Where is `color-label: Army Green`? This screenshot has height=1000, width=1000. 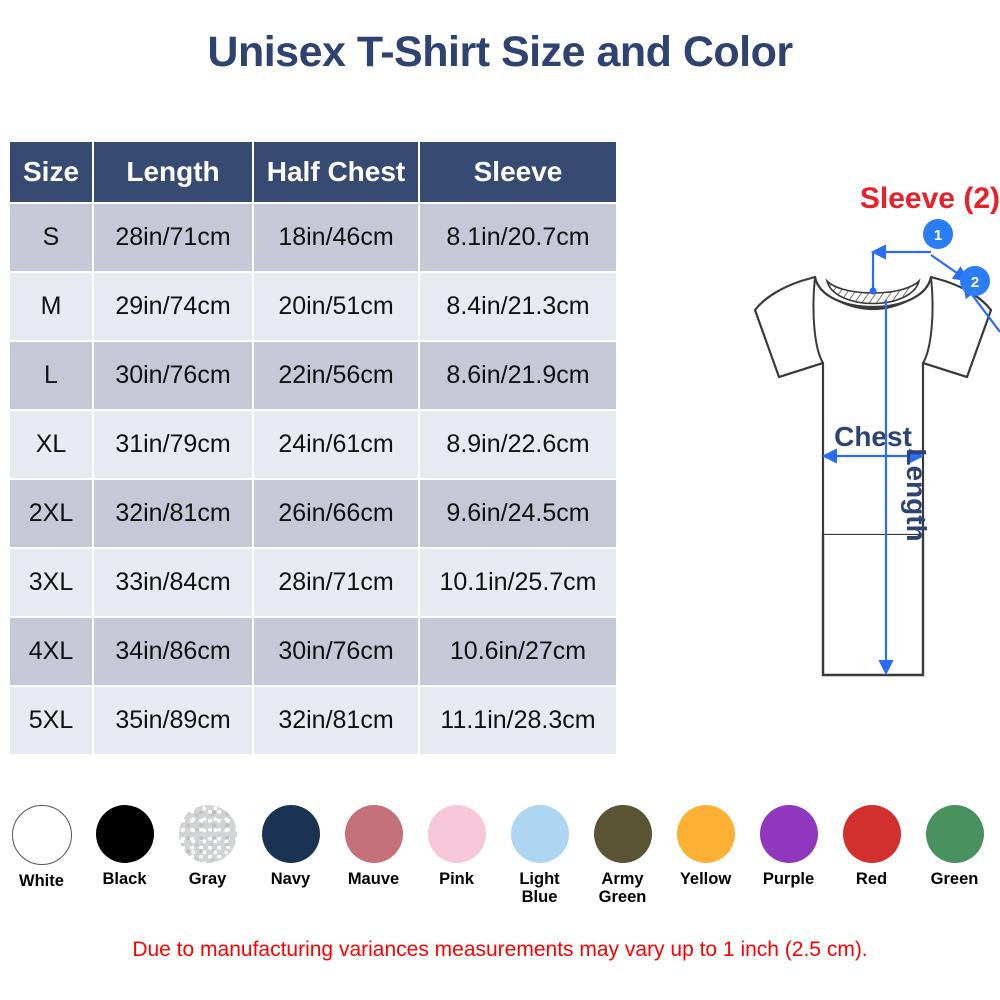
color-label: Army Green is located at coordinates (622, 888).